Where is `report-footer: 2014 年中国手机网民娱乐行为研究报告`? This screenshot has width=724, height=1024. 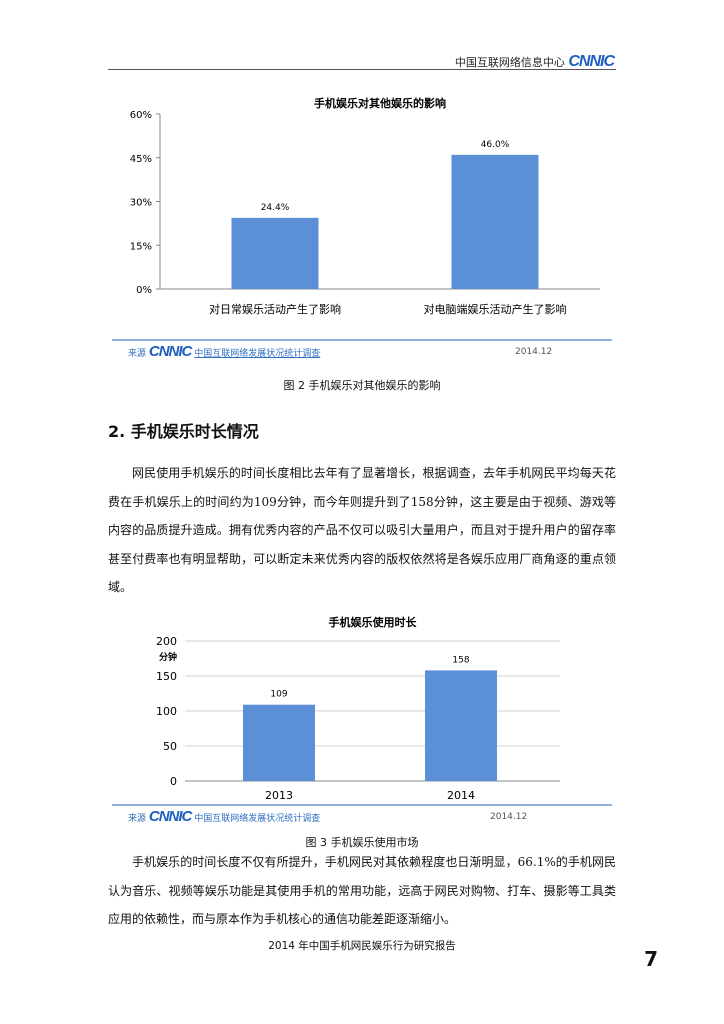
report-footer: 2014 年中国手机网民娱乐行为研究报告 is located at coordinates (362, 946).